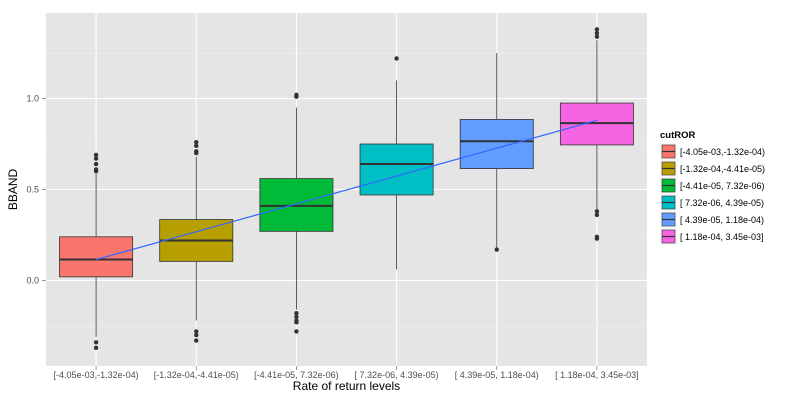  I want to click on legend-item-5: [ 4.39e-05, 1.18e-04), so click(711, 219).